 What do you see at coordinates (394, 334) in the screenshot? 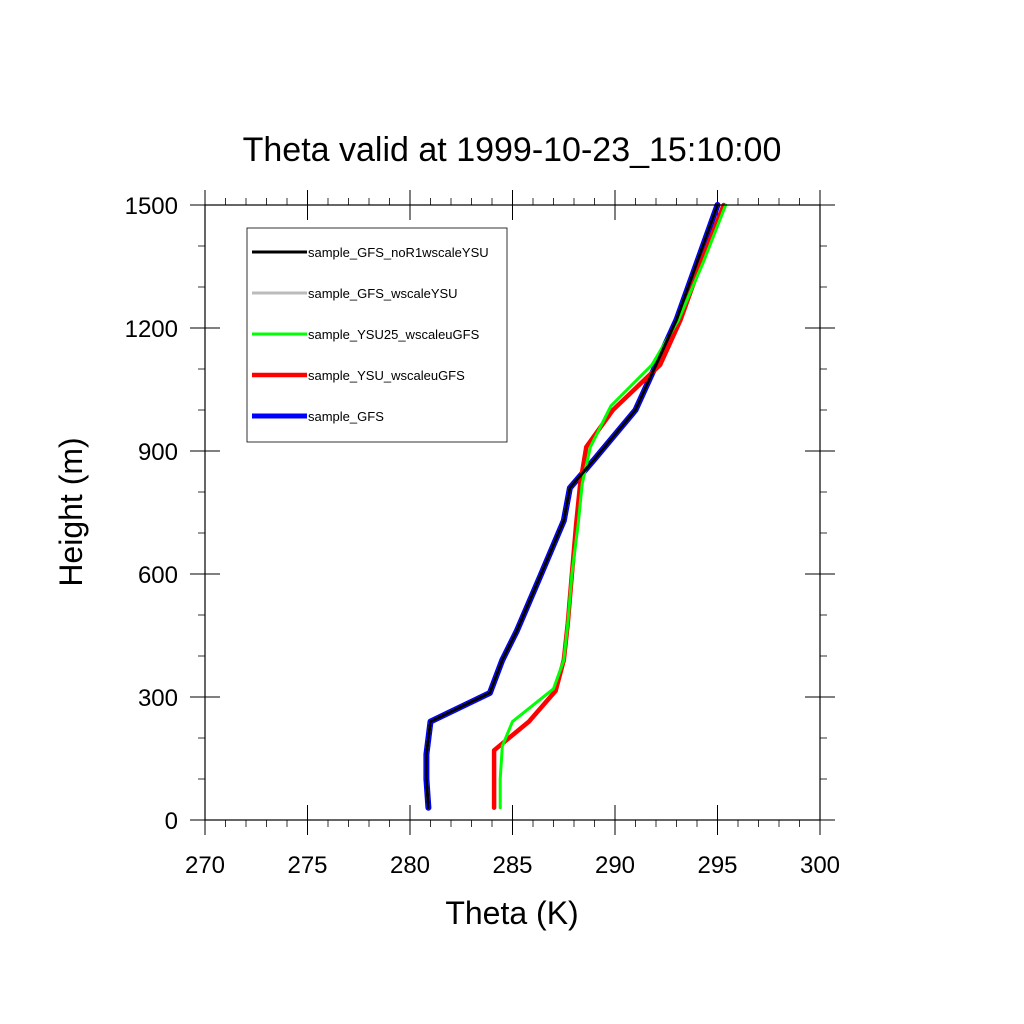
I see `legend-label: sample_YSU25_wscaleuGFS` at bounding box center [394, 334].